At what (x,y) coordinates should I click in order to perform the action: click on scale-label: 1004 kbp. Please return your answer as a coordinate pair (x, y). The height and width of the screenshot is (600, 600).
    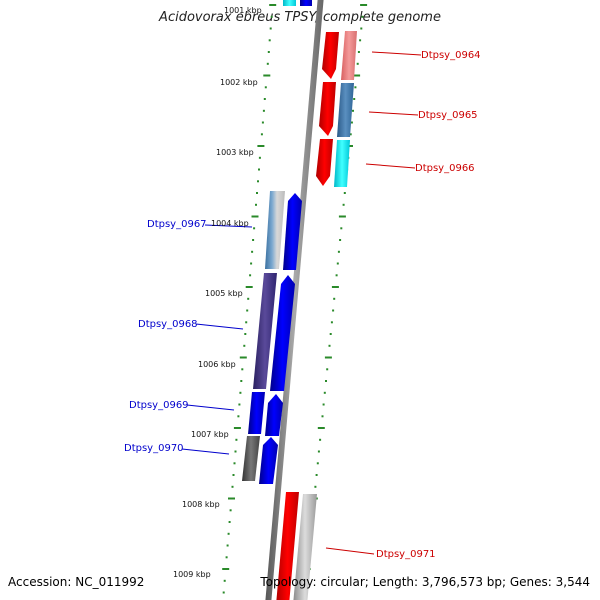
    Looking at the image, I should click on (230, 223).